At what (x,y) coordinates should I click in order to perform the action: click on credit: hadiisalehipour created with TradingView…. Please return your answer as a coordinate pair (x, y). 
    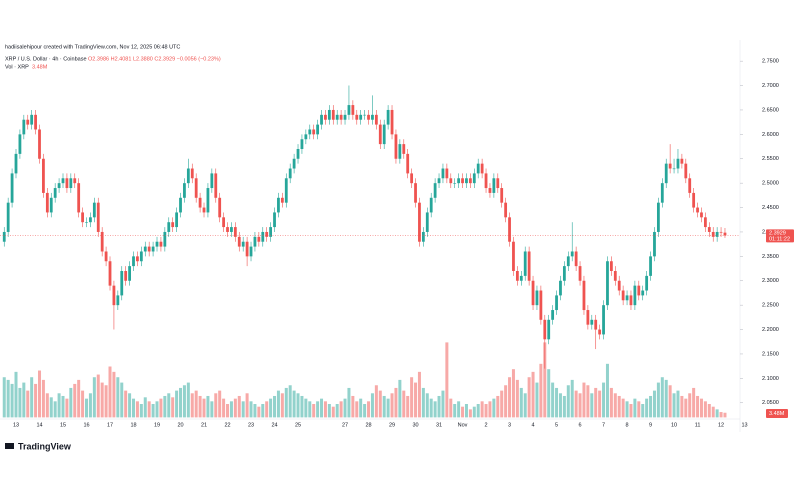
    Looking at the image, I should click on (92, 47).